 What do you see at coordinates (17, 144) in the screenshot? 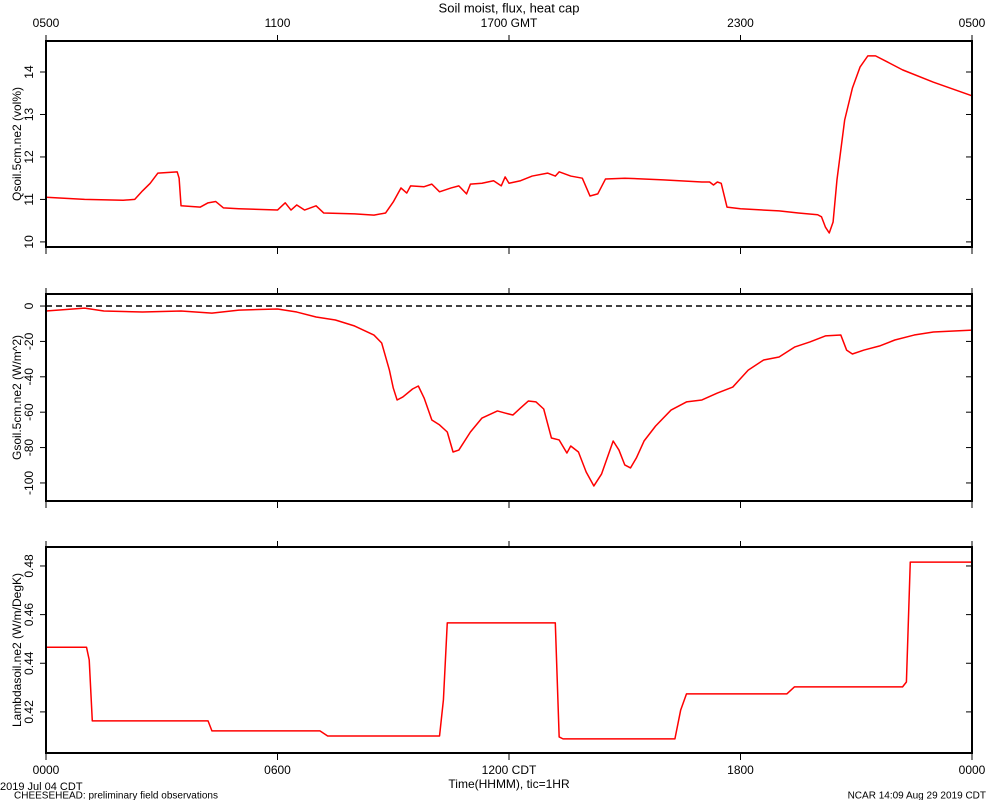
I see `y-axis-label: Qsoil.5cm.ne2 (vol%)` at bounding box center [17, 144].